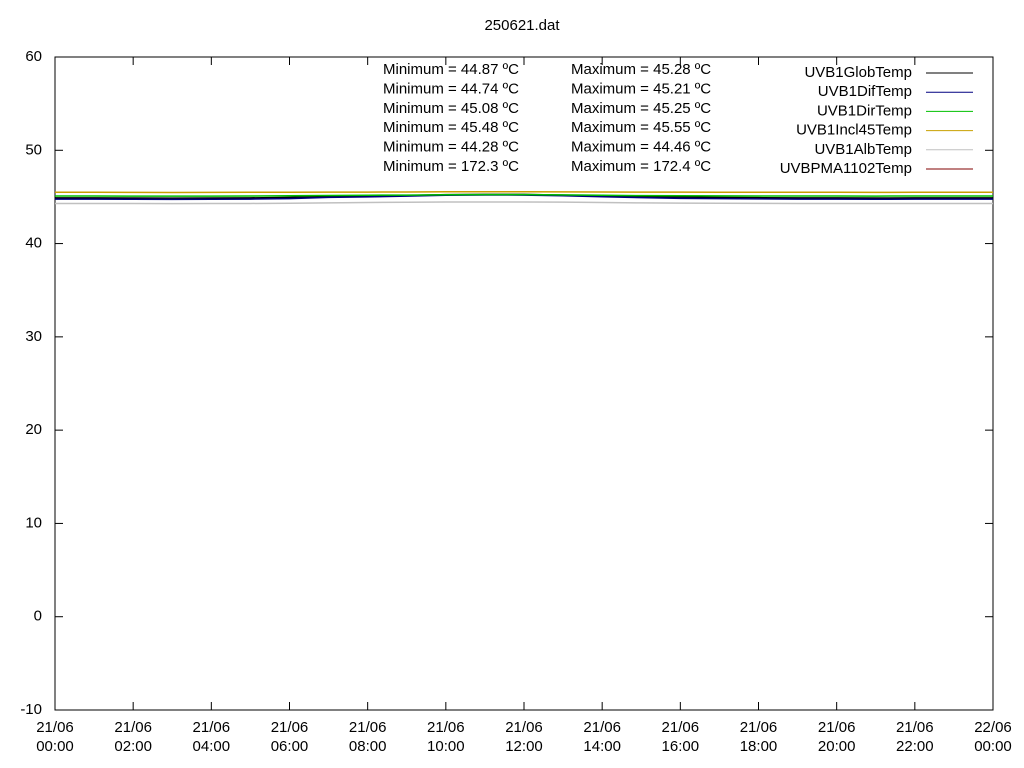 This screenshot has width=1024, height=768. What do you see at coordinates (681, 737) in the screenshot?
I see `x-tick-label: 21/06 16:00` at bounding box center [681, 737].